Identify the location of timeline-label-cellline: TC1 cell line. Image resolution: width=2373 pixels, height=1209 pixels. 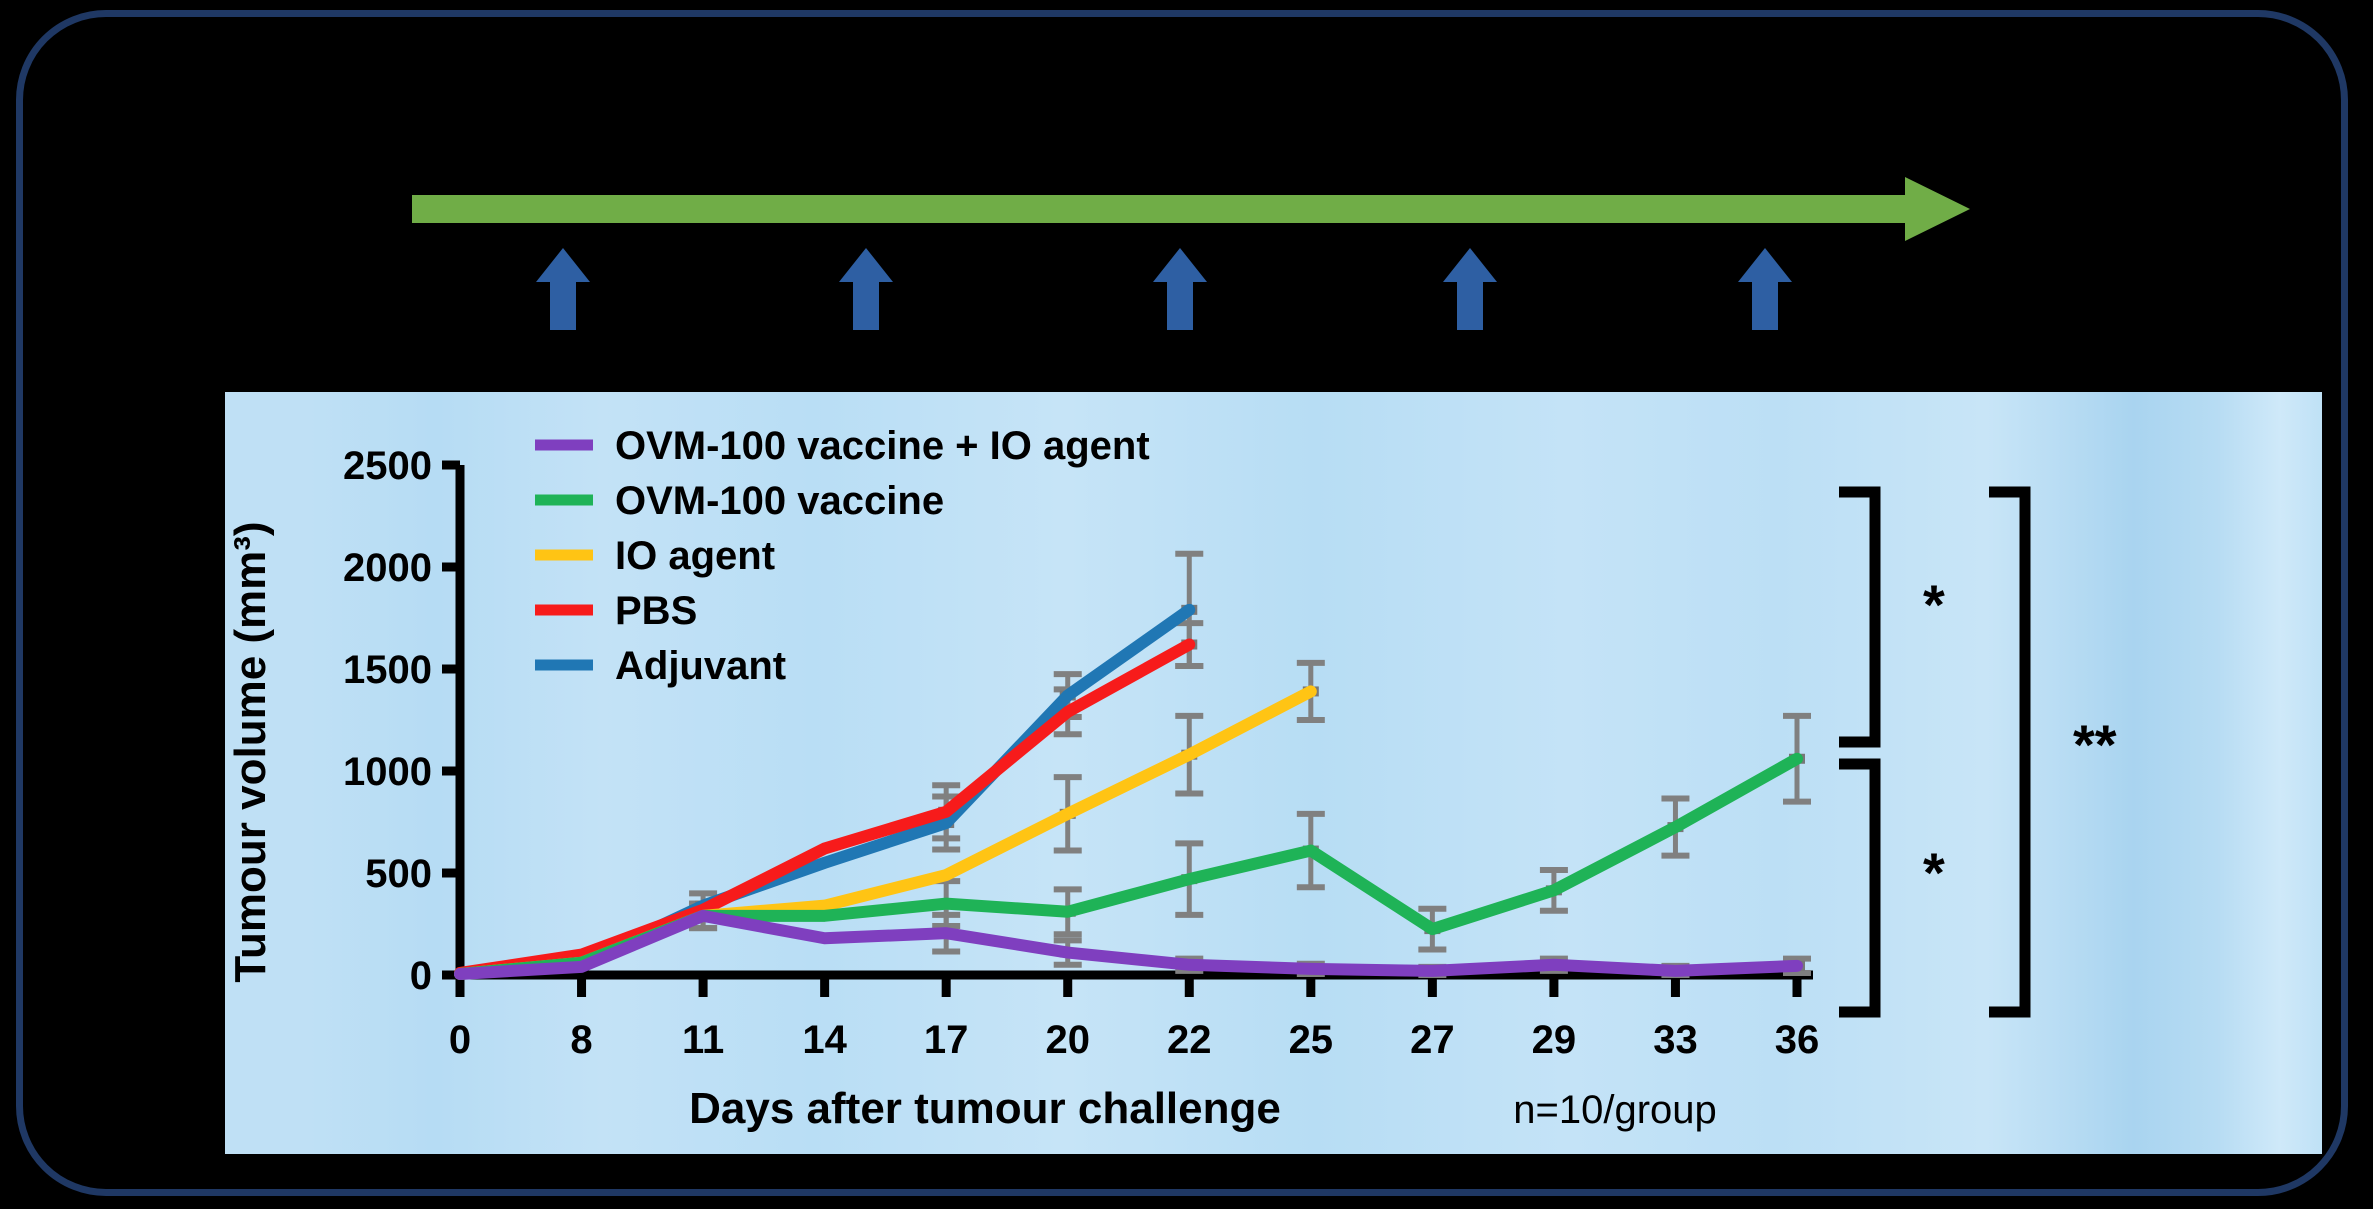
(572, 70).